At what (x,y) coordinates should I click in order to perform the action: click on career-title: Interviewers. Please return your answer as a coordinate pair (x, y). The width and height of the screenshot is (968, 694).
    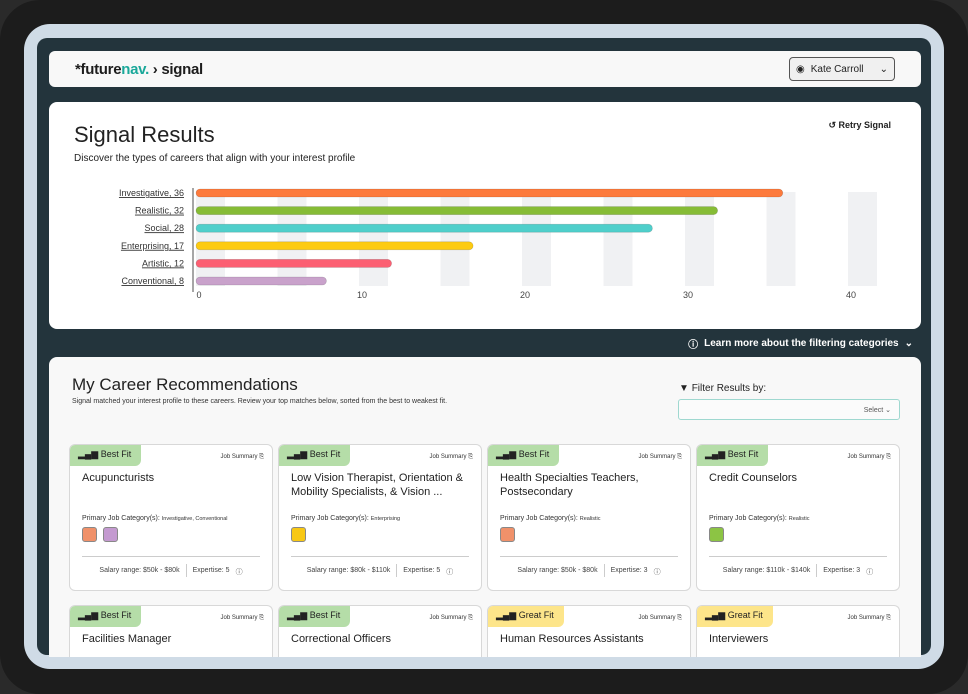
    Looking at the image, I should click on (739, 639).